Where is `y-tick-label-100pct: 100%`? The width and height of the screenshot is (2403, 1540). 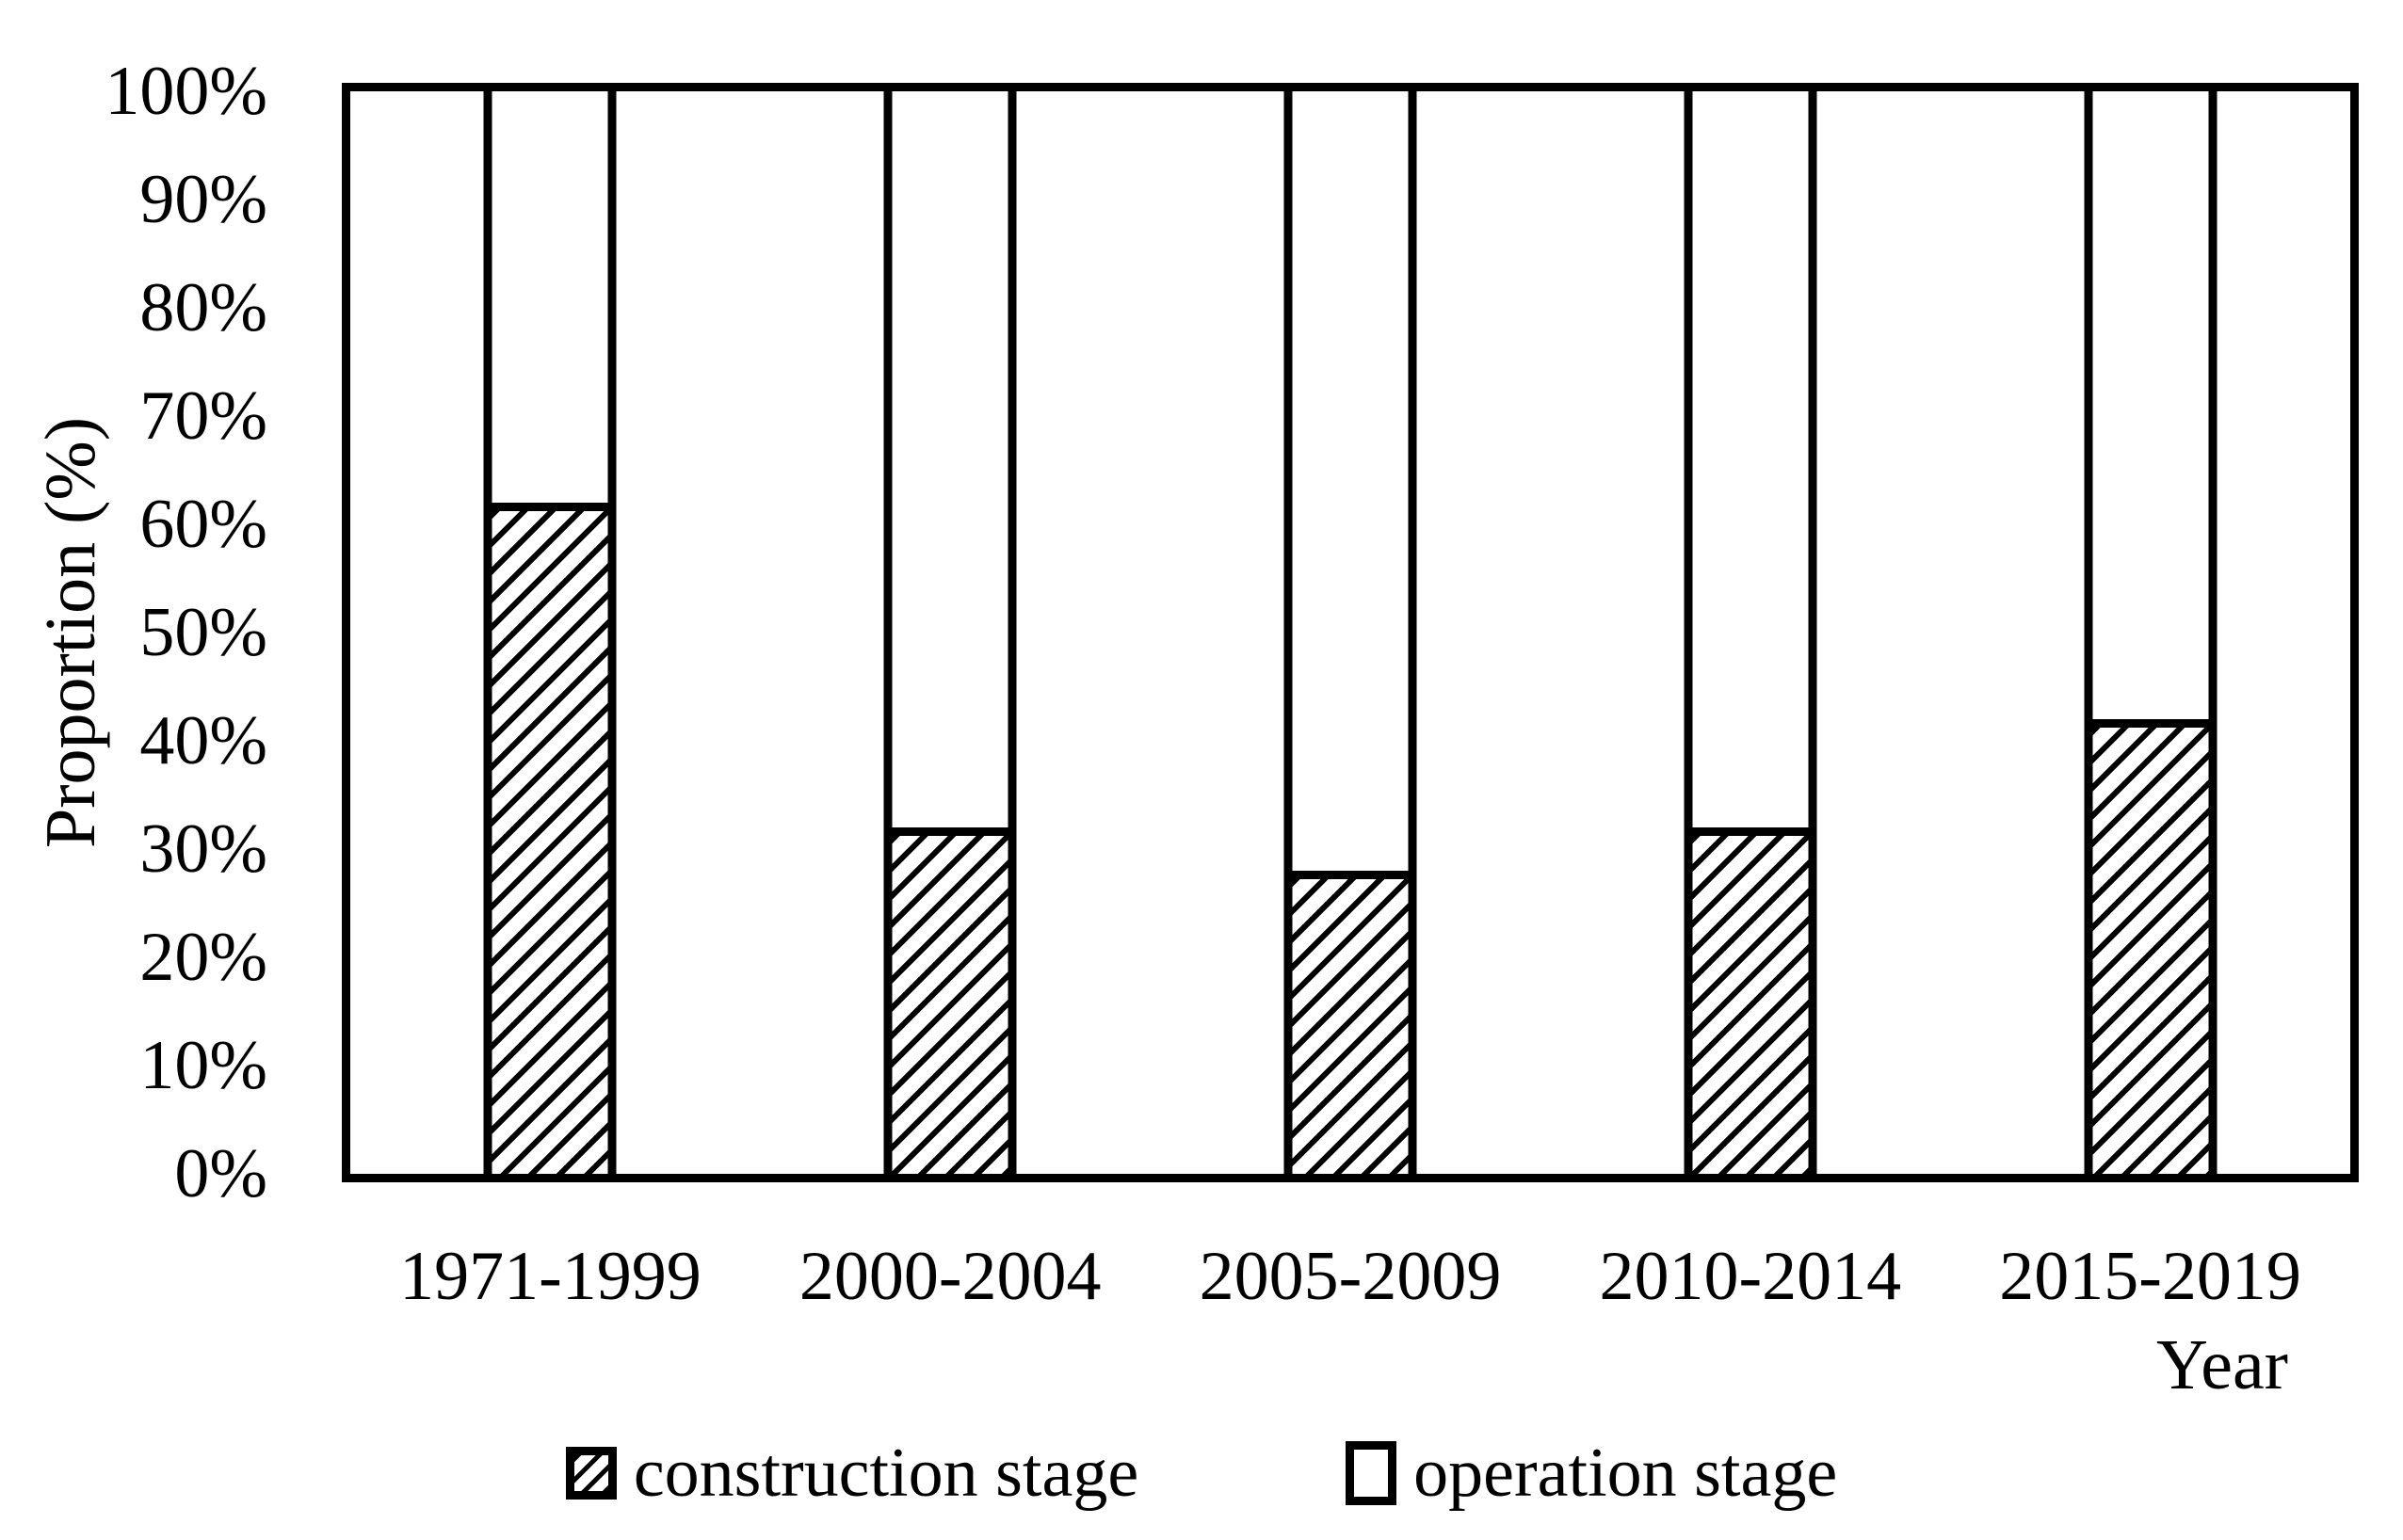
y-tick-label-100pct: 100% is located at coordinates (186, 91).